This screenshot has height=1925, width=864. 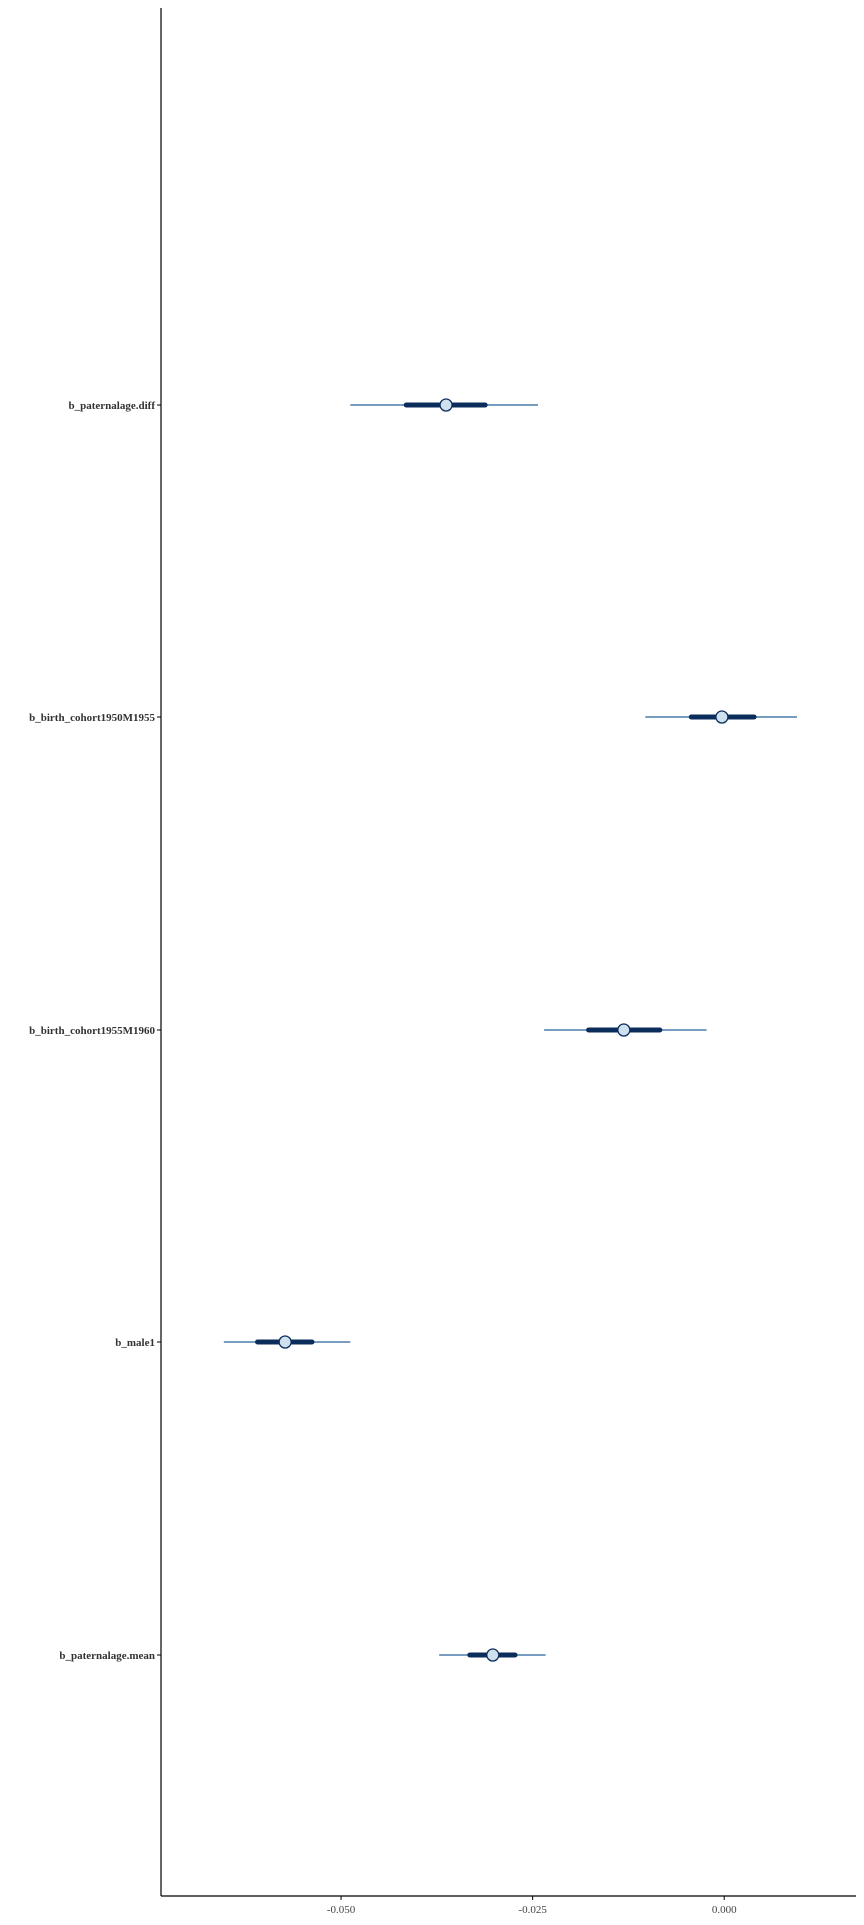 What do you see at coordinates (341, 1910) in the screenshot?
I see `x-tick-label: -0.050` at bounding box center [341, 1910].